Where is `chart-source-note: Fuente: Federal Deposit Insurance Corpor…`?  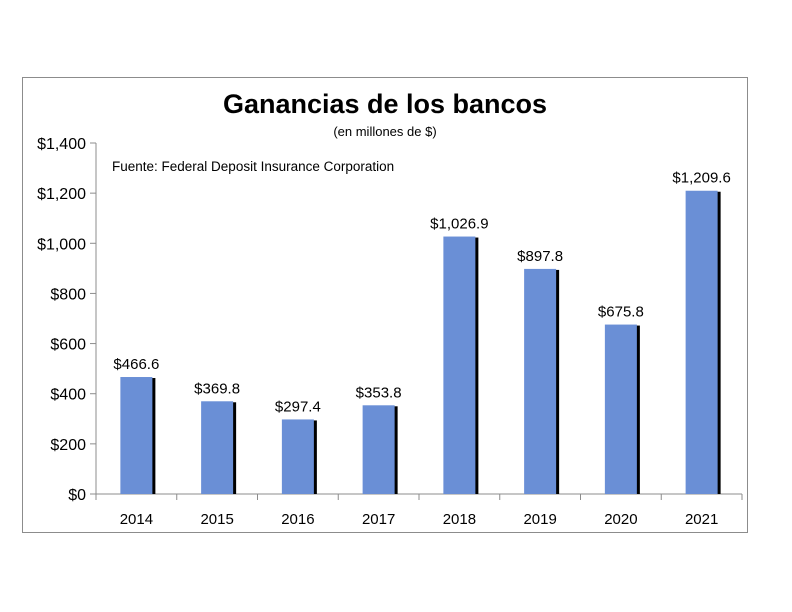
chart-source-note: Fuente: Federal Deposit Insurance Corpor… is located at coordinates (253, 166).